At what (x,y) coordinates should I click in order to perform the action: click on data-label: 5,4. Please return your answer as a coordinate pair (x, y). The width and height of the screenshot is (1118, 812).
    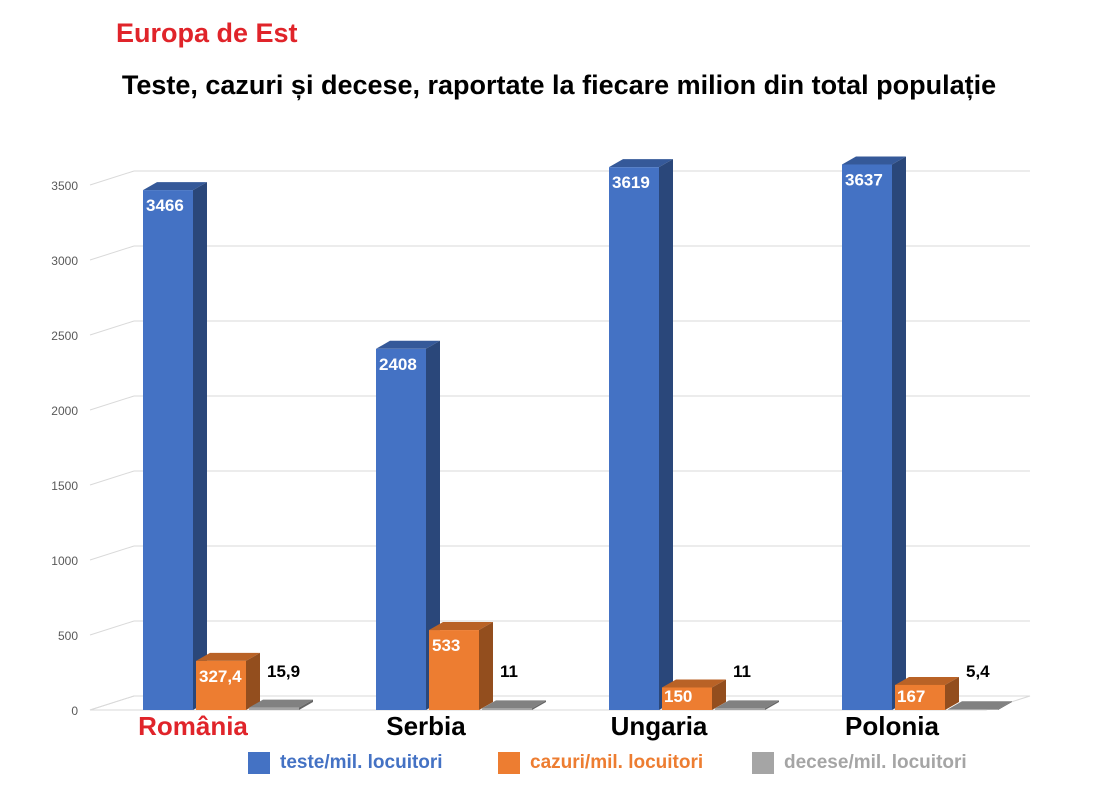
    Looking at the image, I should click on (978, 671).